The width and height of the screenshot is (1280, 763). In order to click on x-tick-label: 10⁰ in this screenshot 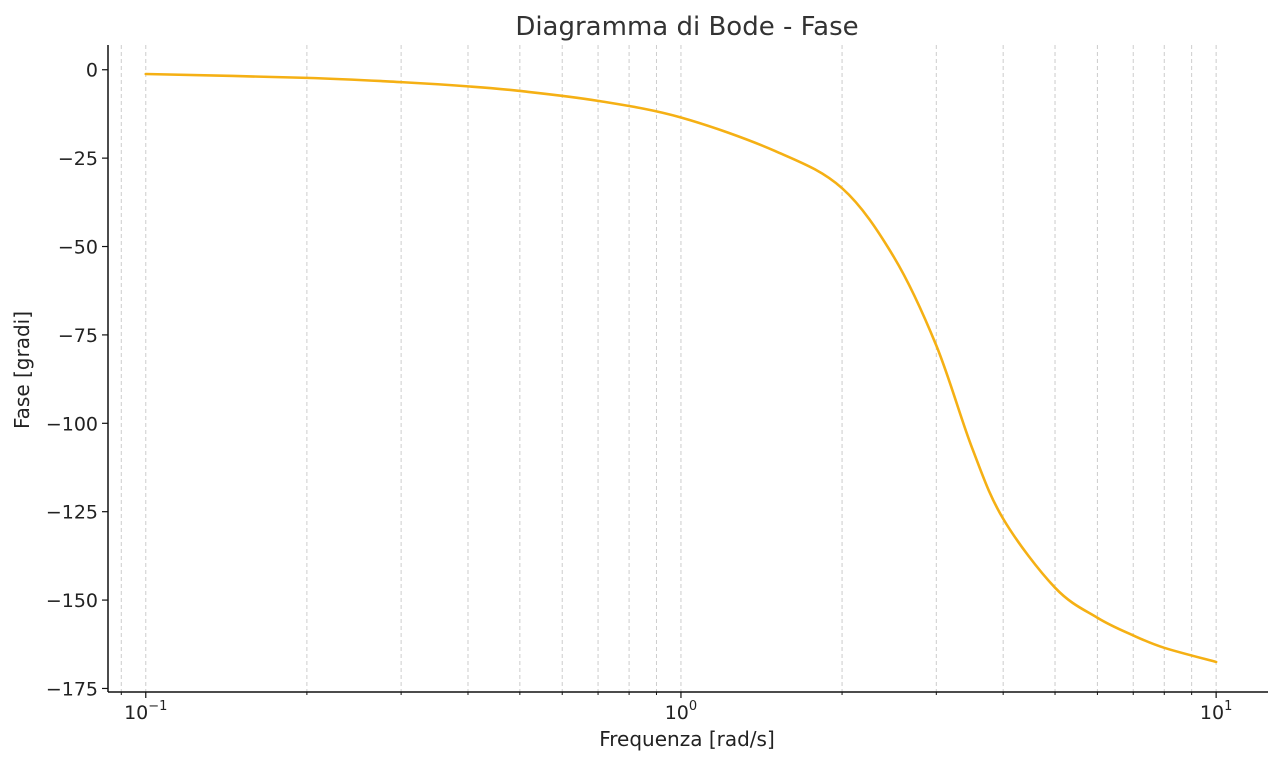, I will do `click(681, 711)`.